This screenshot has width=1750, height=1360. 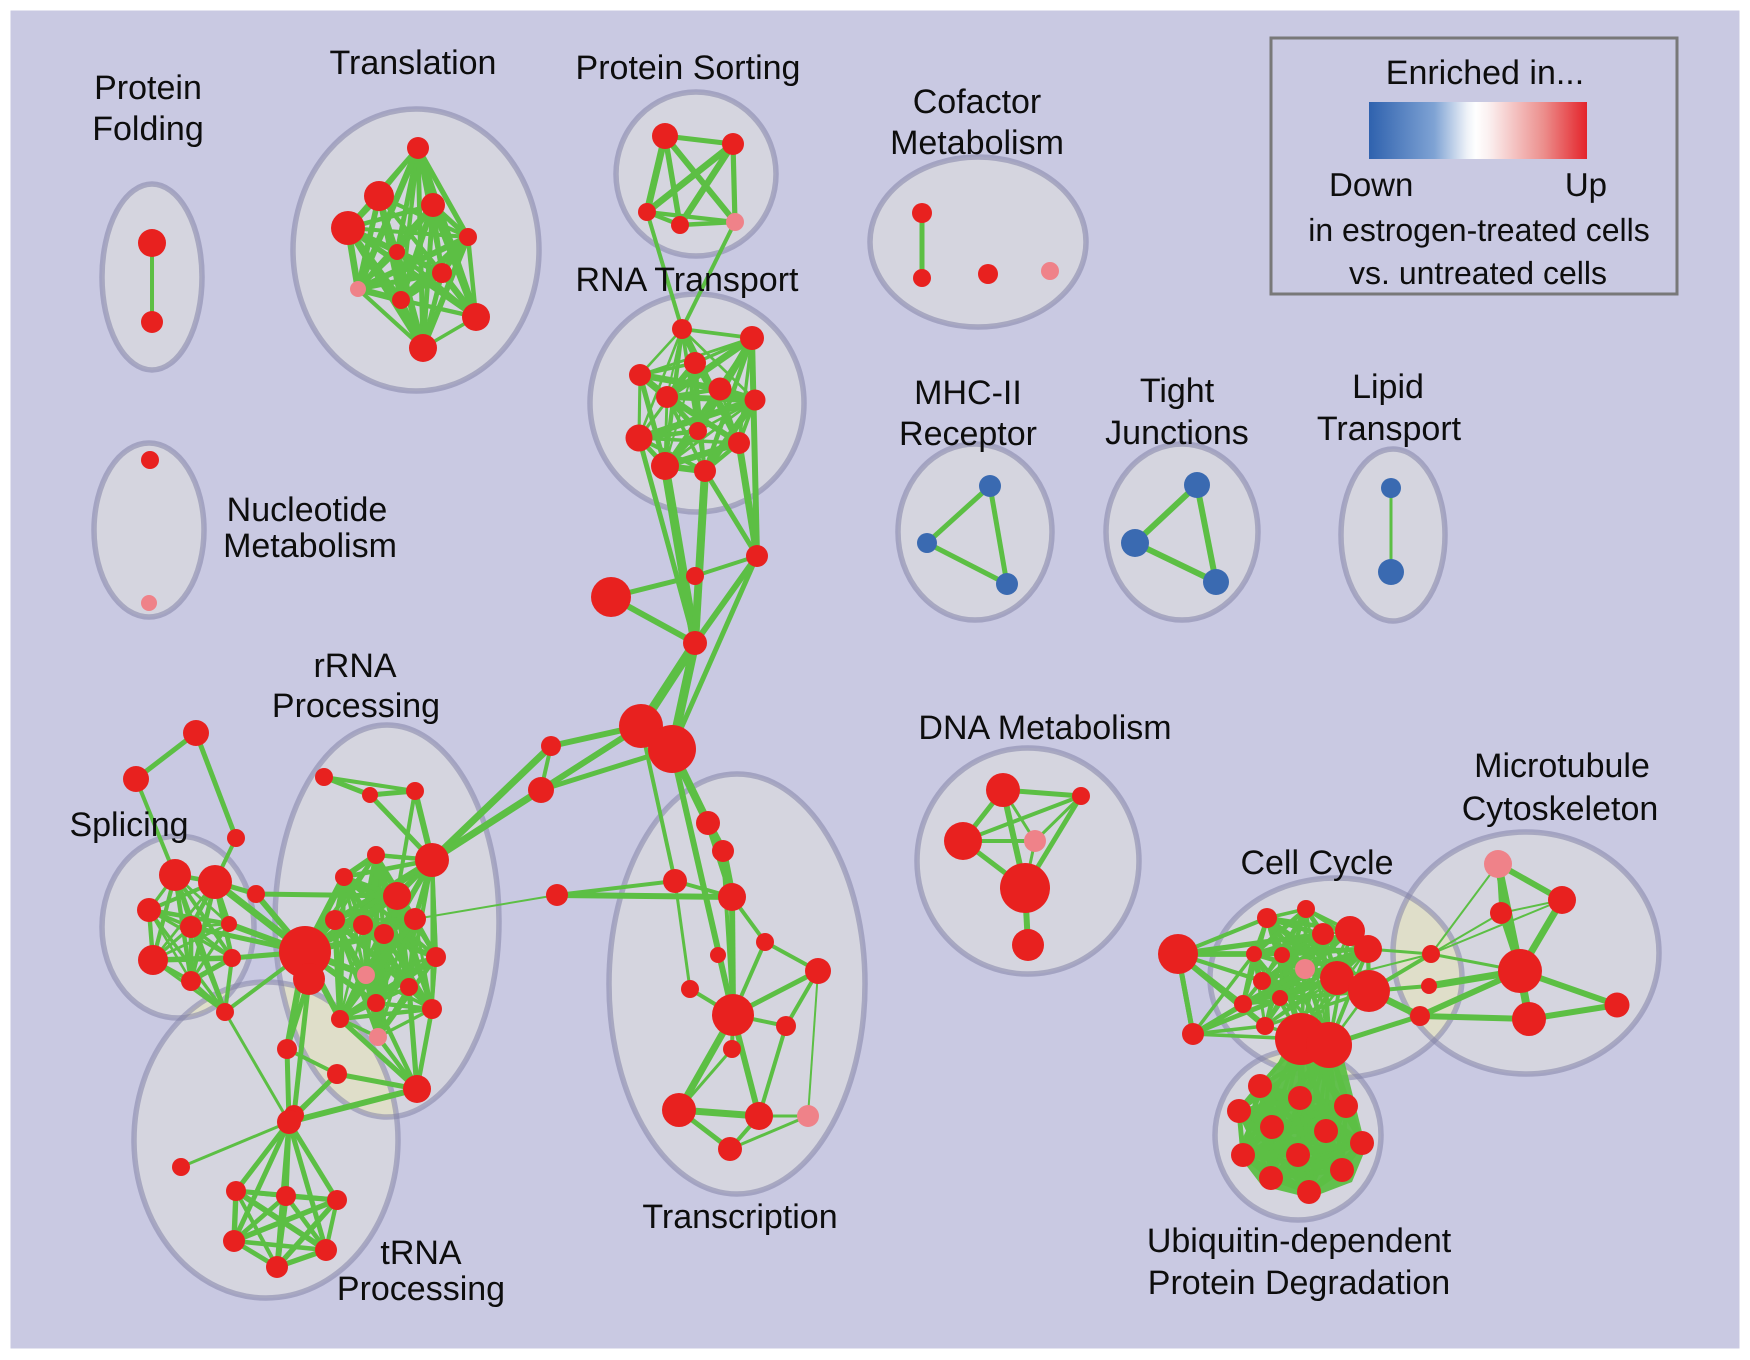 I want to click on svg-text: vs. untreated cells, so click(x=1478, y=273).